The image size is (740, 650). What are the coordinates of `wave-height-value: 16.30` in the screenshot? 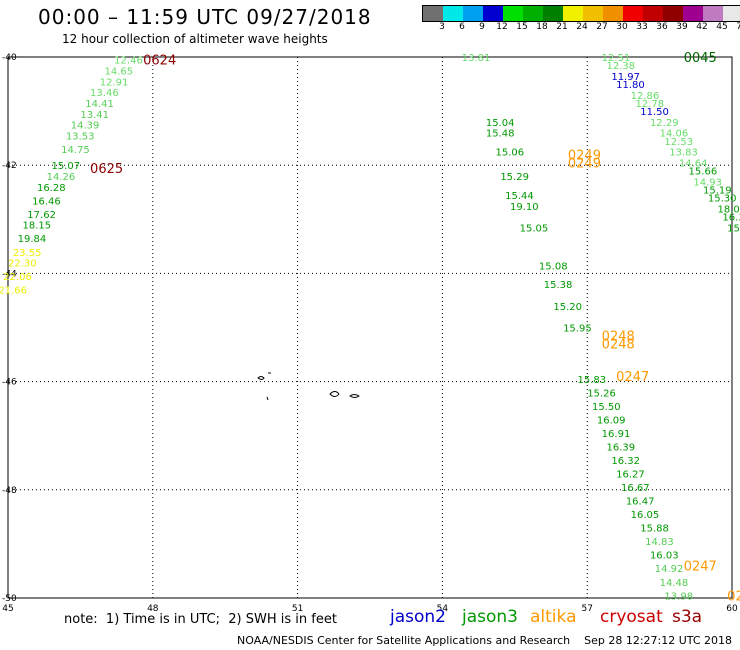 It's located at (731, 218).